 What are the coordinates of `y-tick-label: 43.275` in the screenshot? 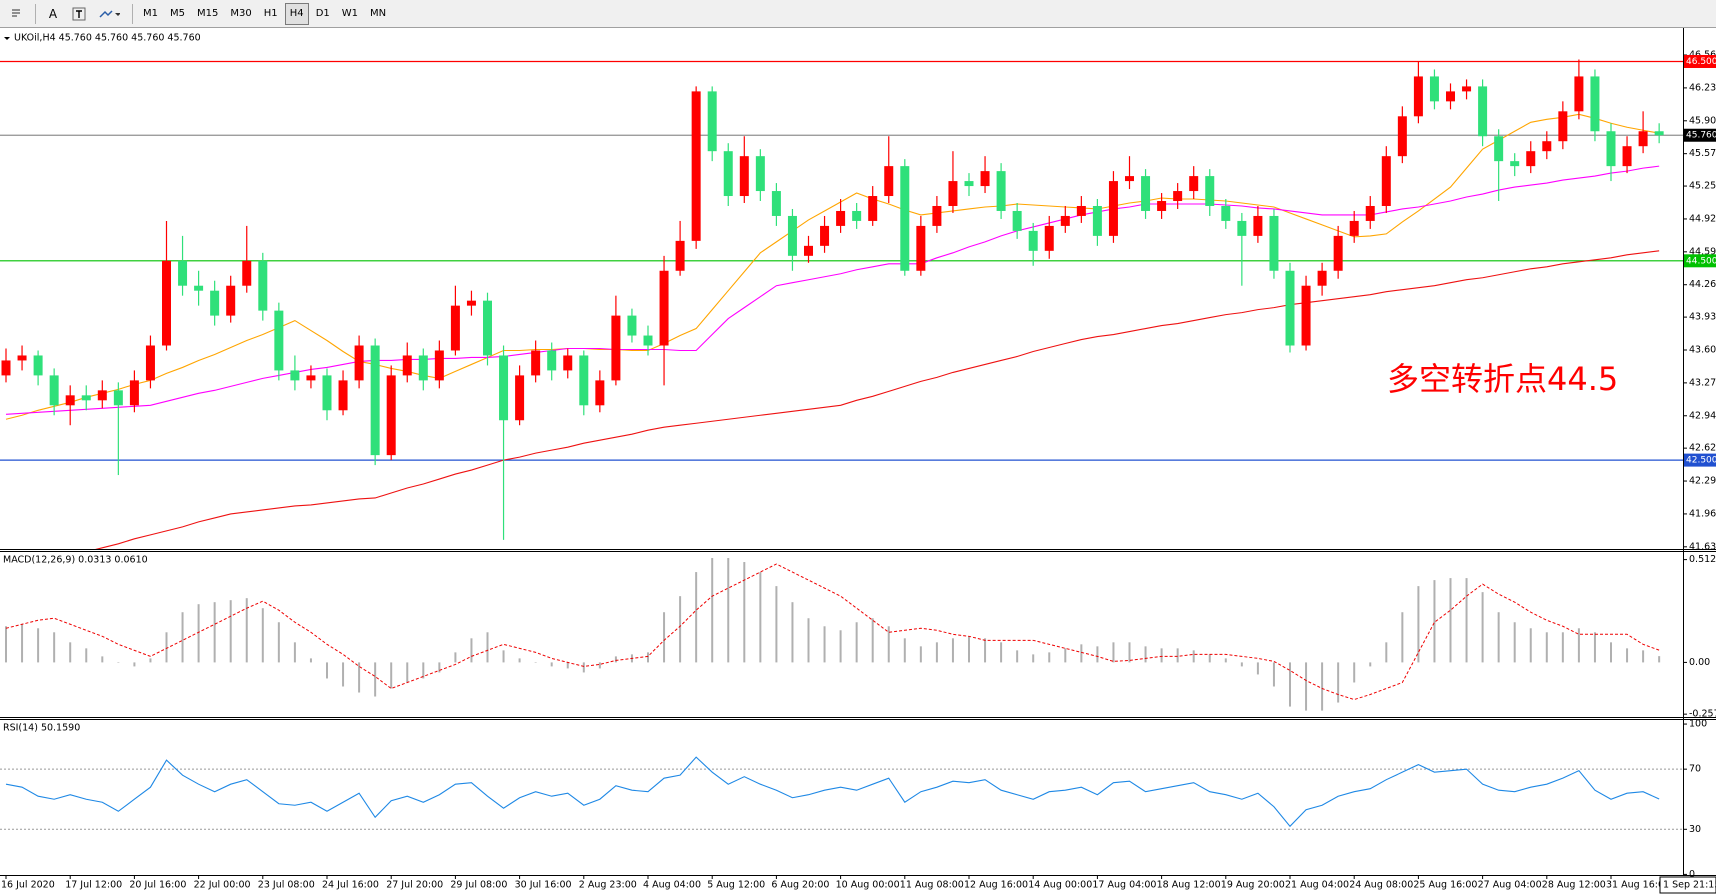 It's located at (1702, 382).